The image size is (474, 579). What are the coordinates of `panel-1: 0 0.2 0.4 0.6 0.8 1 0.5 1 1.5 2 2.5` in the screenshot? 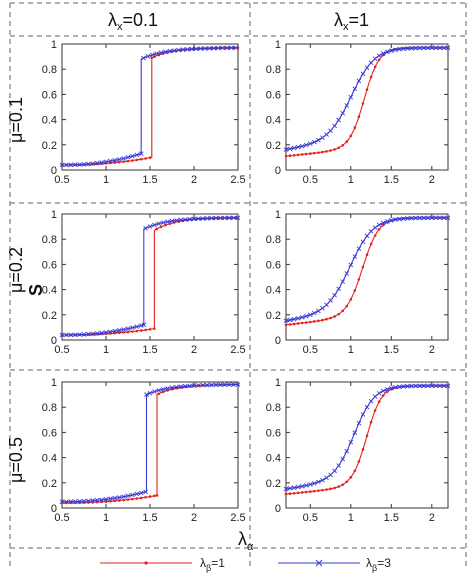 It's located at (144, 112).